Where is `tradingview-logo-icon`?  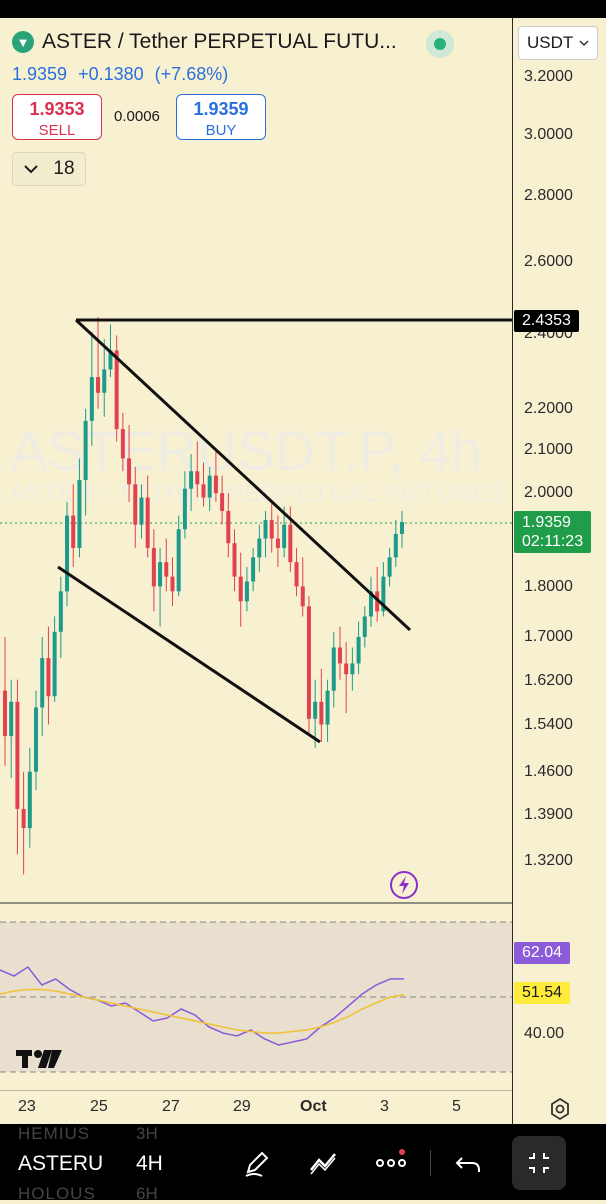 tradingview-logo-icon is located at coordinates (39, 1059).